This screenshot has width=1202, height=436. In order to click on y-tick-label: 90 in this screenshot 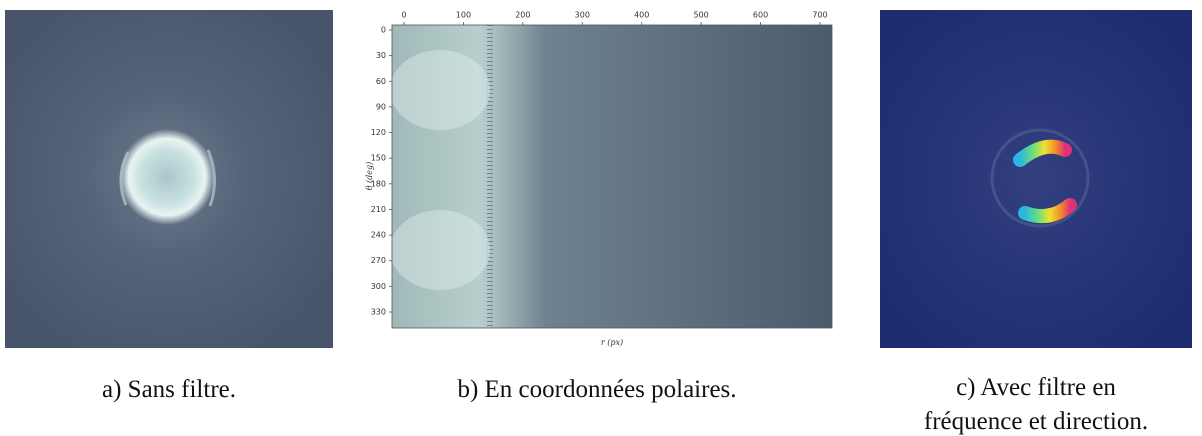, I will do `click(381, 106)`.